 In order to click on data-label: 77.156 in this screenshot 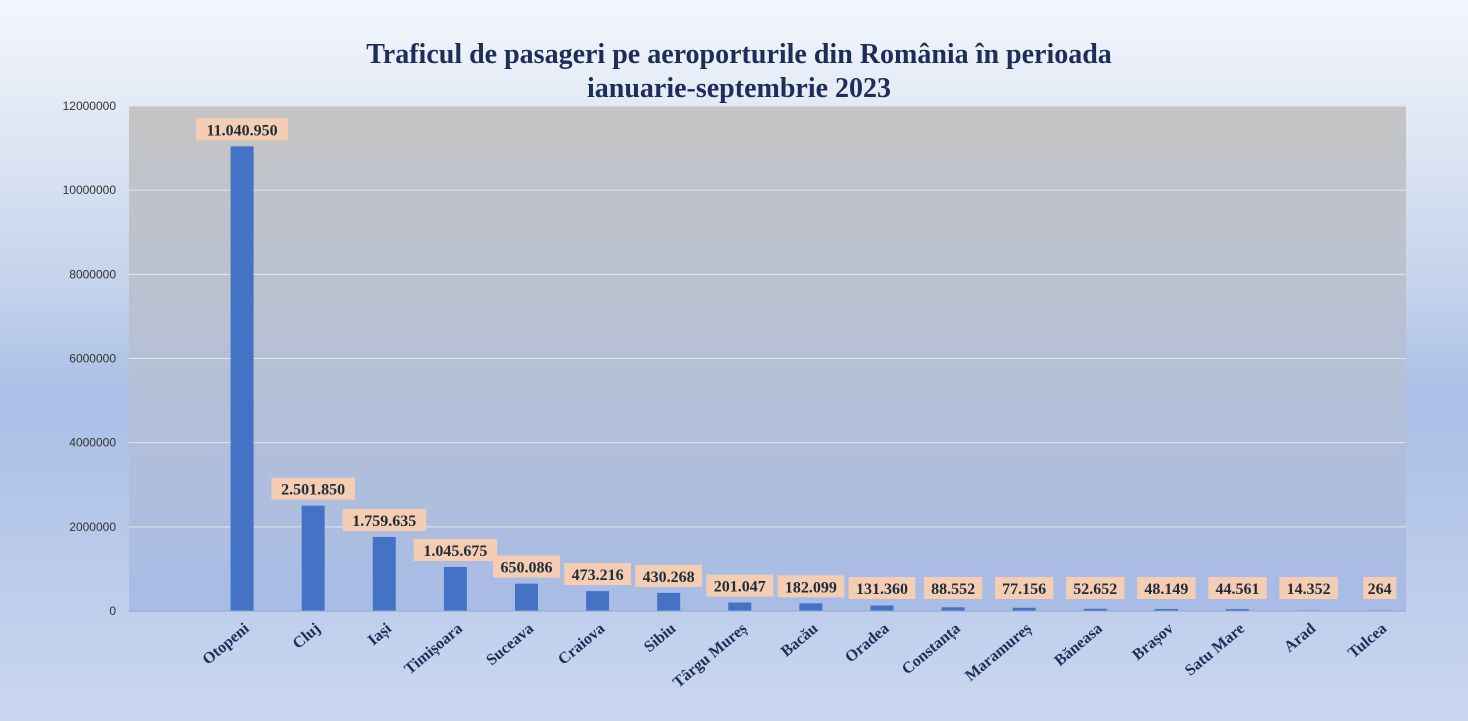, I will do `click(1024, 588)`.